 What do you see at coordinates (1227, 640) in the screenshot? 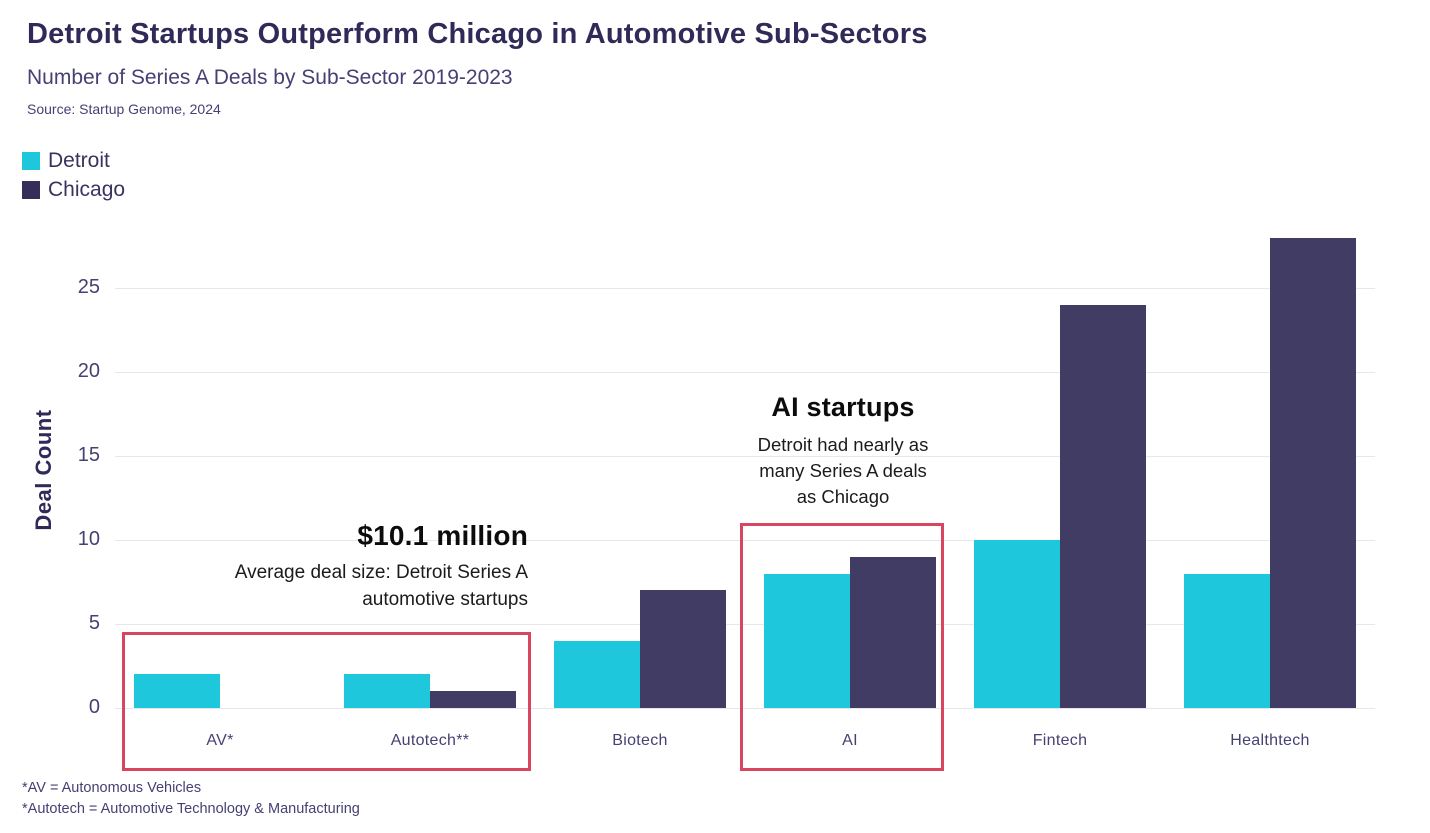
I see `bar-detroit-healthtech` at bounding box center [1227, 640].